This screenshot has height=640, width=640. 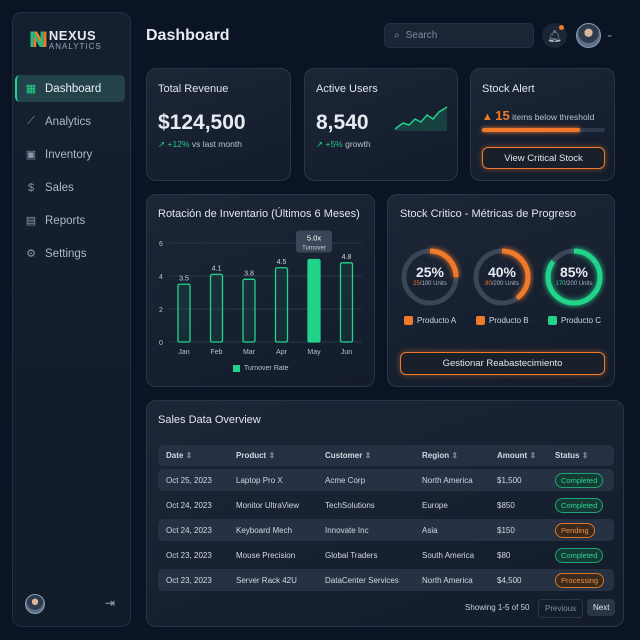 I want to click on y-tick-label: 2, so click(x=161, y=310).